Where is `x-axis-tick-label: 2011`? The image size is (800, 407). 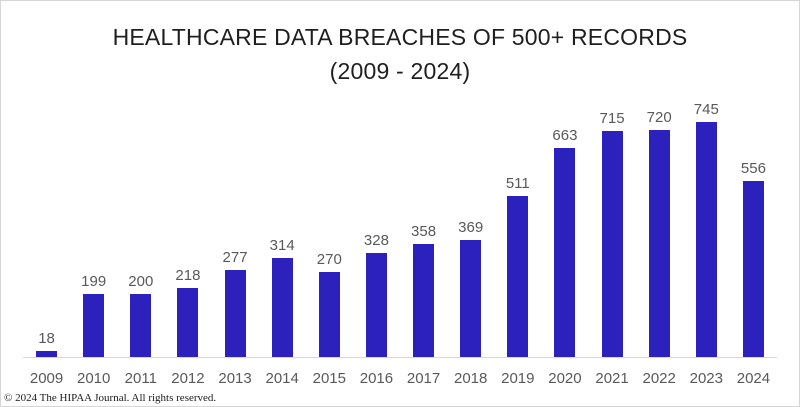 x-axis-tick-label: 2011 is located at coordinates (140, 378).